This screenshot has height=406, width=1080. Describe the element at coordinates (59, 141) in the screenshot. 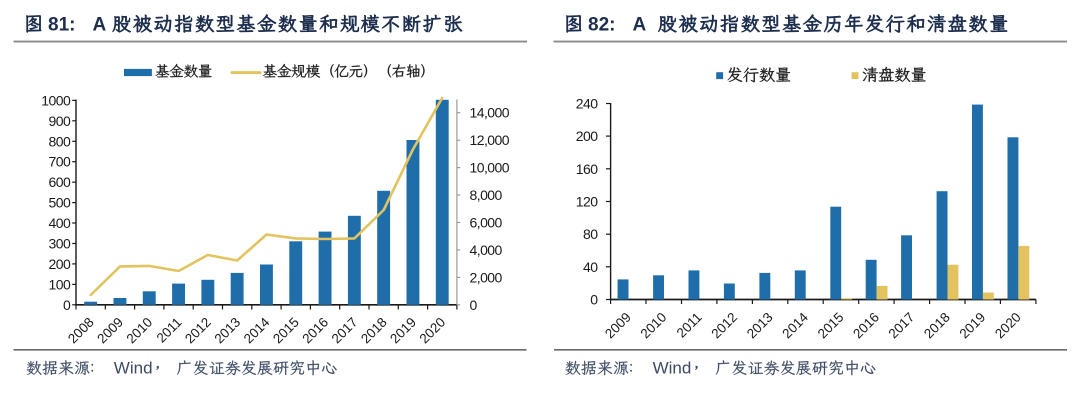

I see `svg-text: 800` at that location.